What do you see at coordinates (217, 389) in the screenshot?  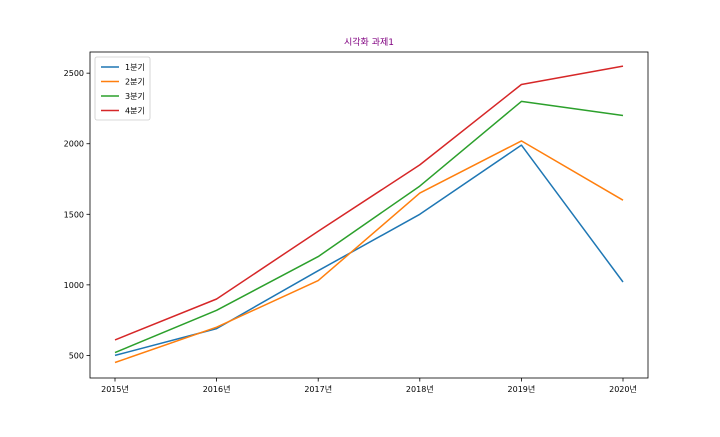 I see `x-tick-label: 2016년` at bounding box center [217, 389].